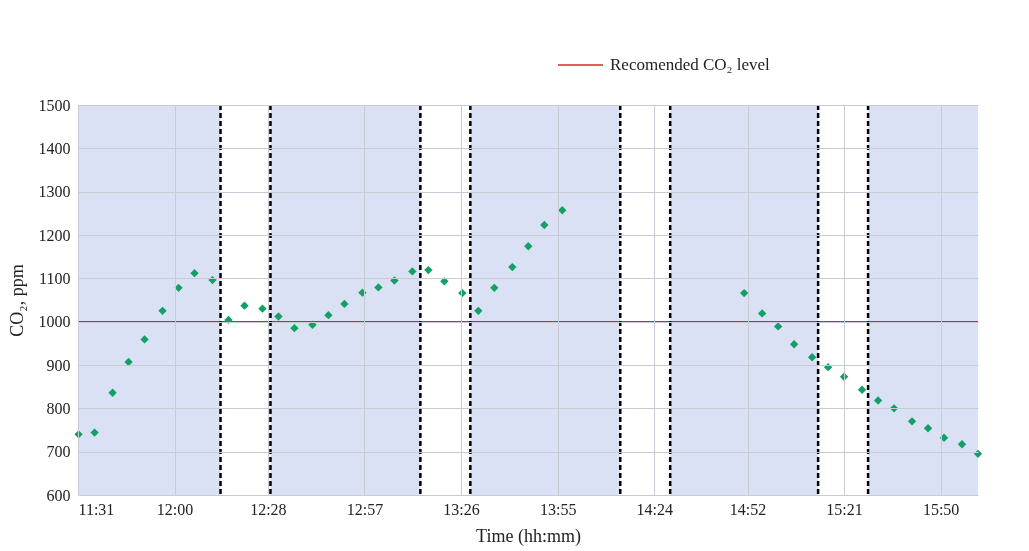 This screenshot has width=1029, height=551. Describe the element at coordinates (175, 509) in the screenshot. I see `x-tick-label: 12:00` at that location.